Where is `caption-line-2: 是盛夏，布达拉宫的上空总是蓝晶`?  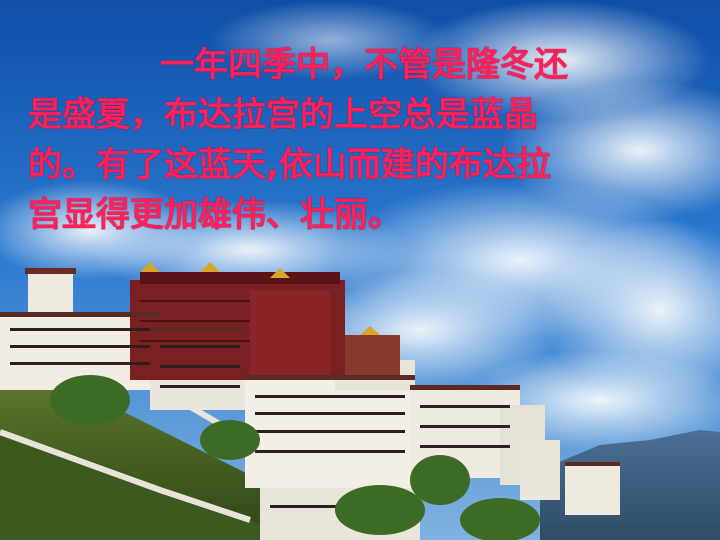 caption-line-2: 是盛夏，布达拉宫的上空总是蓝晶 is located at coordinates (283, 115).